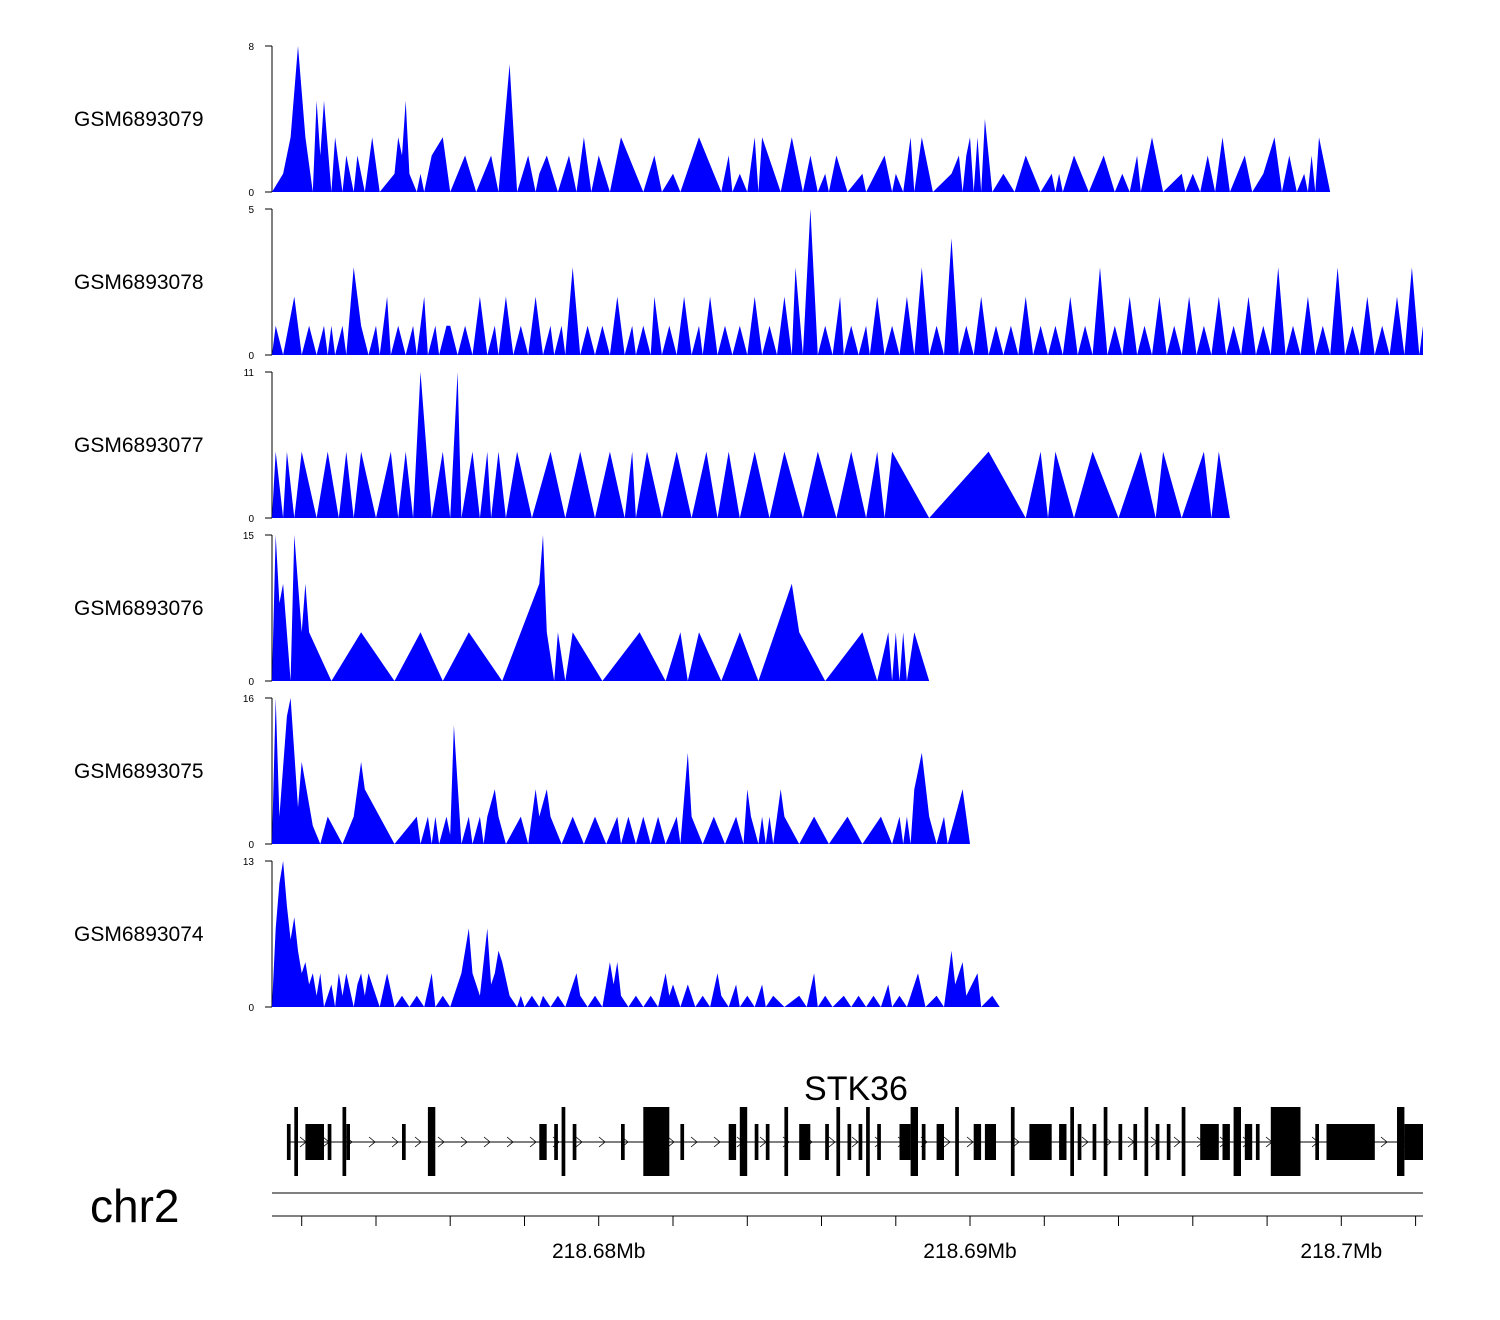  I want to click on track-GSM6893074: GSM6893074 13 0, so click(537, 935).